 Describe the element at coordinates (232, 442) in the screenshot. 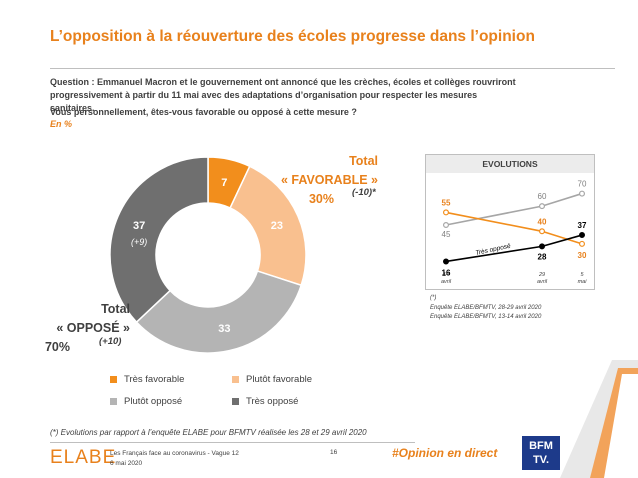

I see `footer-divider` at that location.